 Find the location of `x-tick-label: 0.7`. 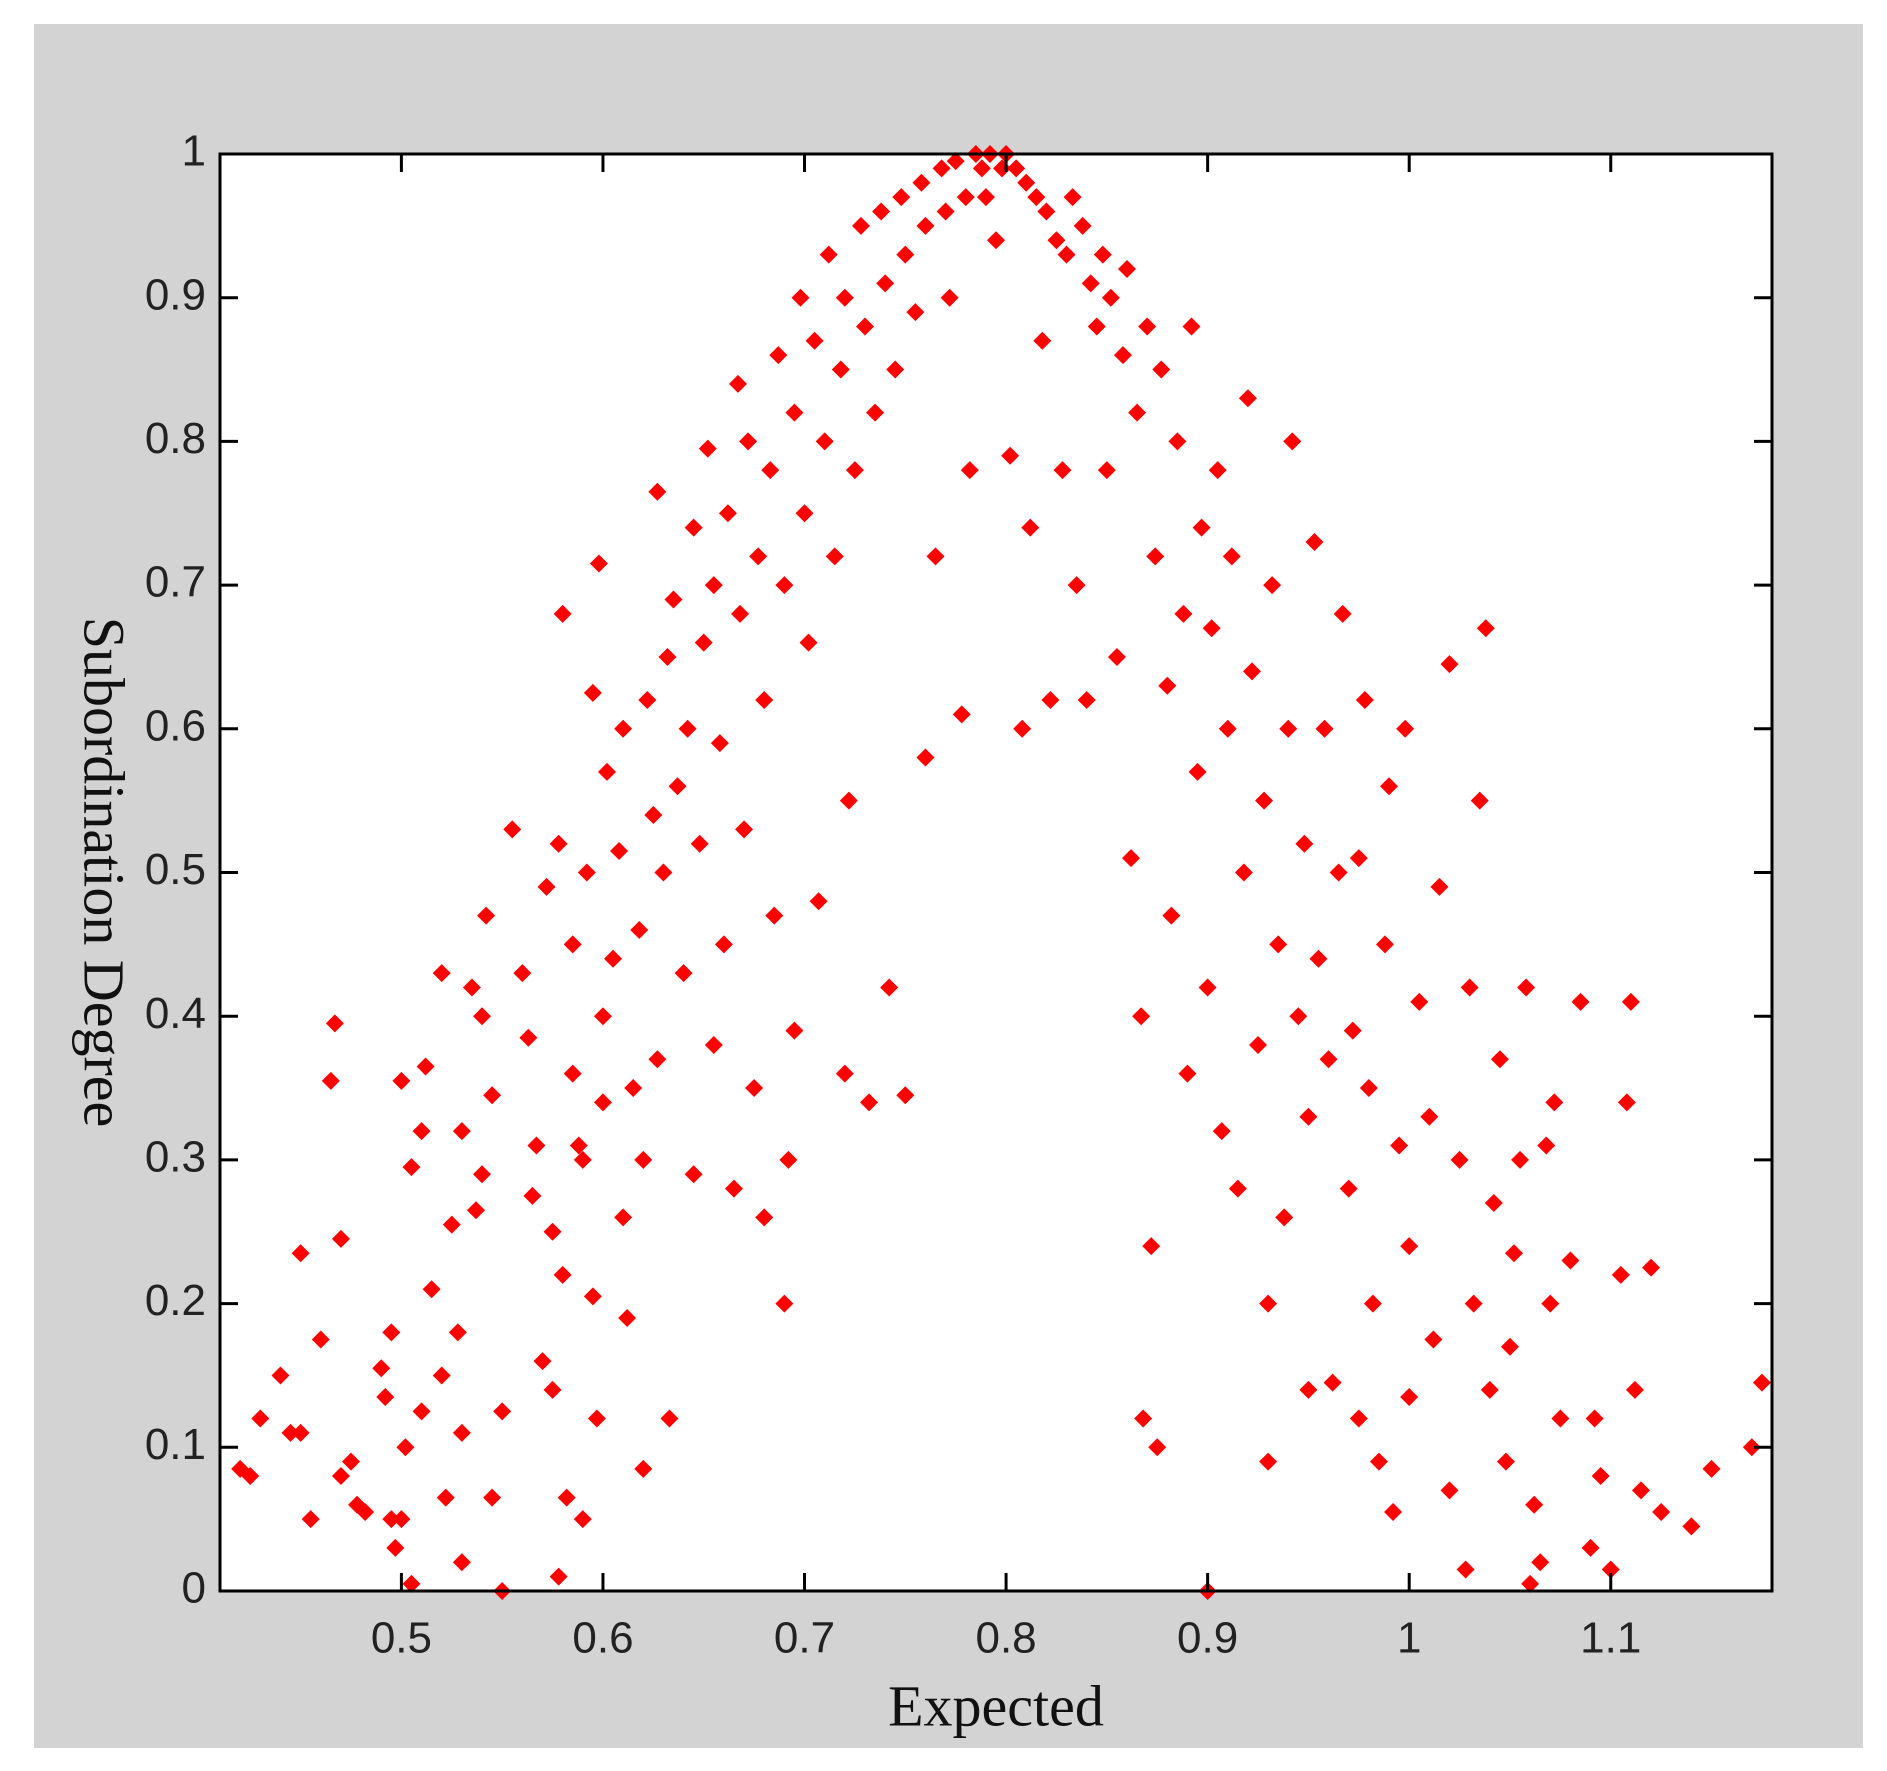

x-tick-label: 0.7 is located at coordinates (804, 1638).